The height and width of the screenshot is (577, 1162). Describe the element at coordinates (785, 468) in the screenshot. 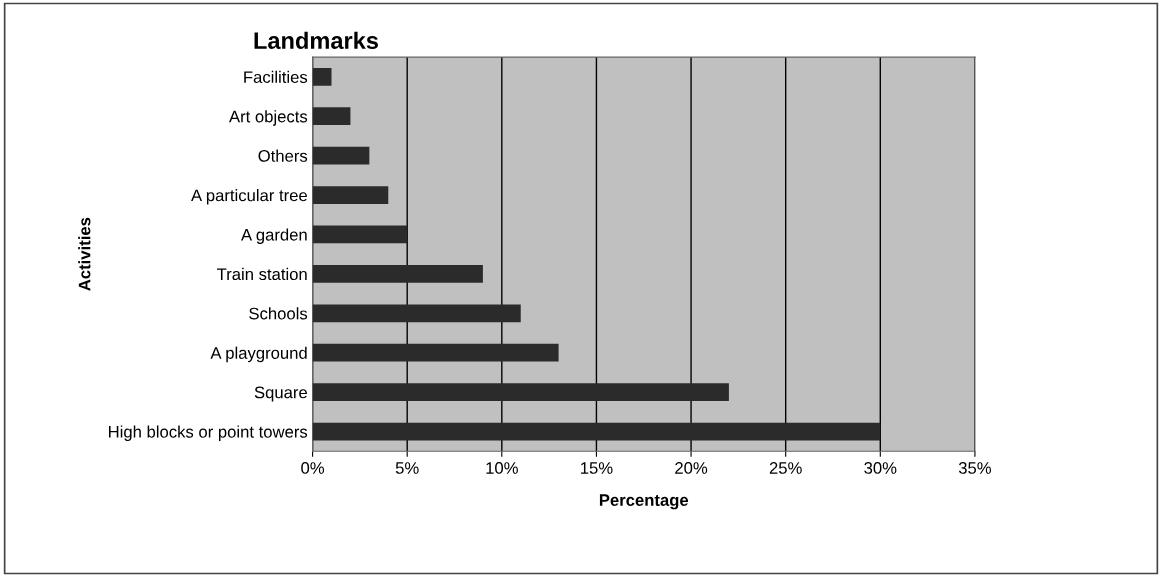

I see `x-tick-label: 25%` at that location.